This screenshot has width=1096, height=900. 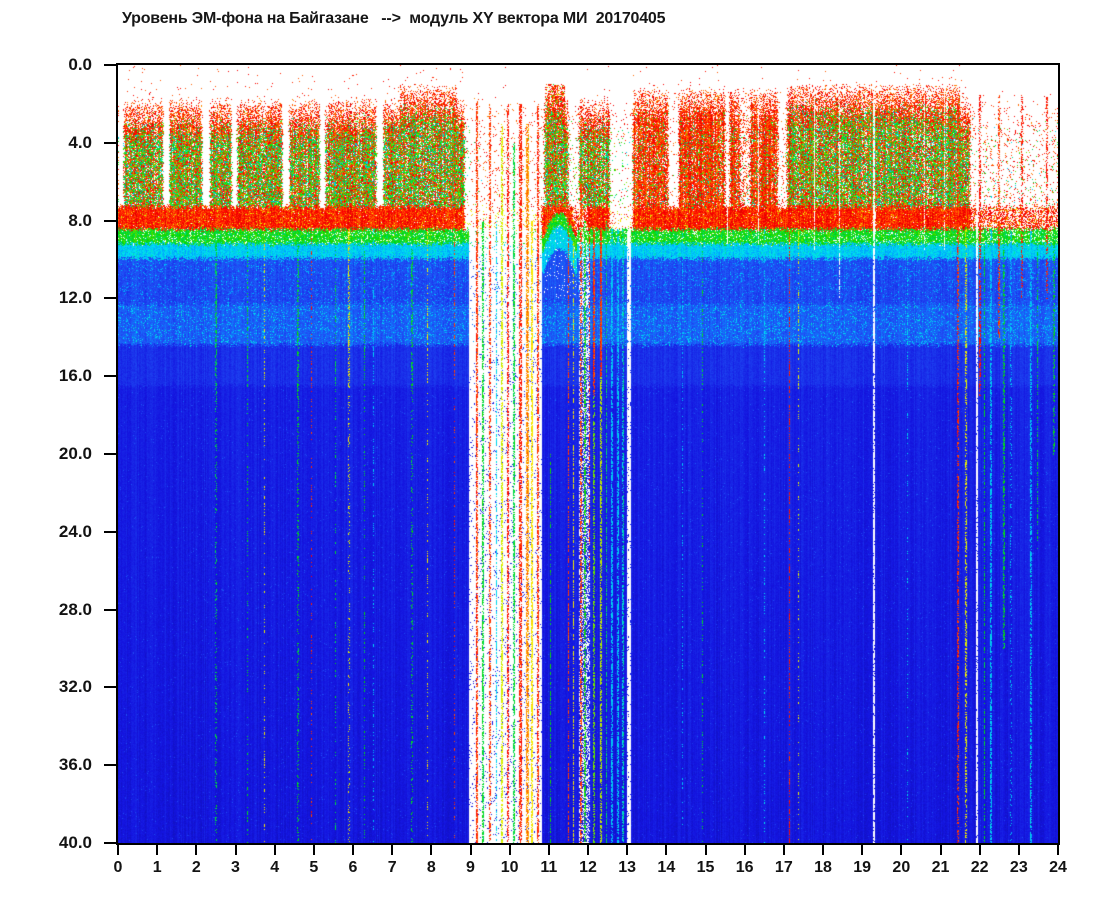 I want to click on y-tick-mark-24.0, so click(x=110, y=531).